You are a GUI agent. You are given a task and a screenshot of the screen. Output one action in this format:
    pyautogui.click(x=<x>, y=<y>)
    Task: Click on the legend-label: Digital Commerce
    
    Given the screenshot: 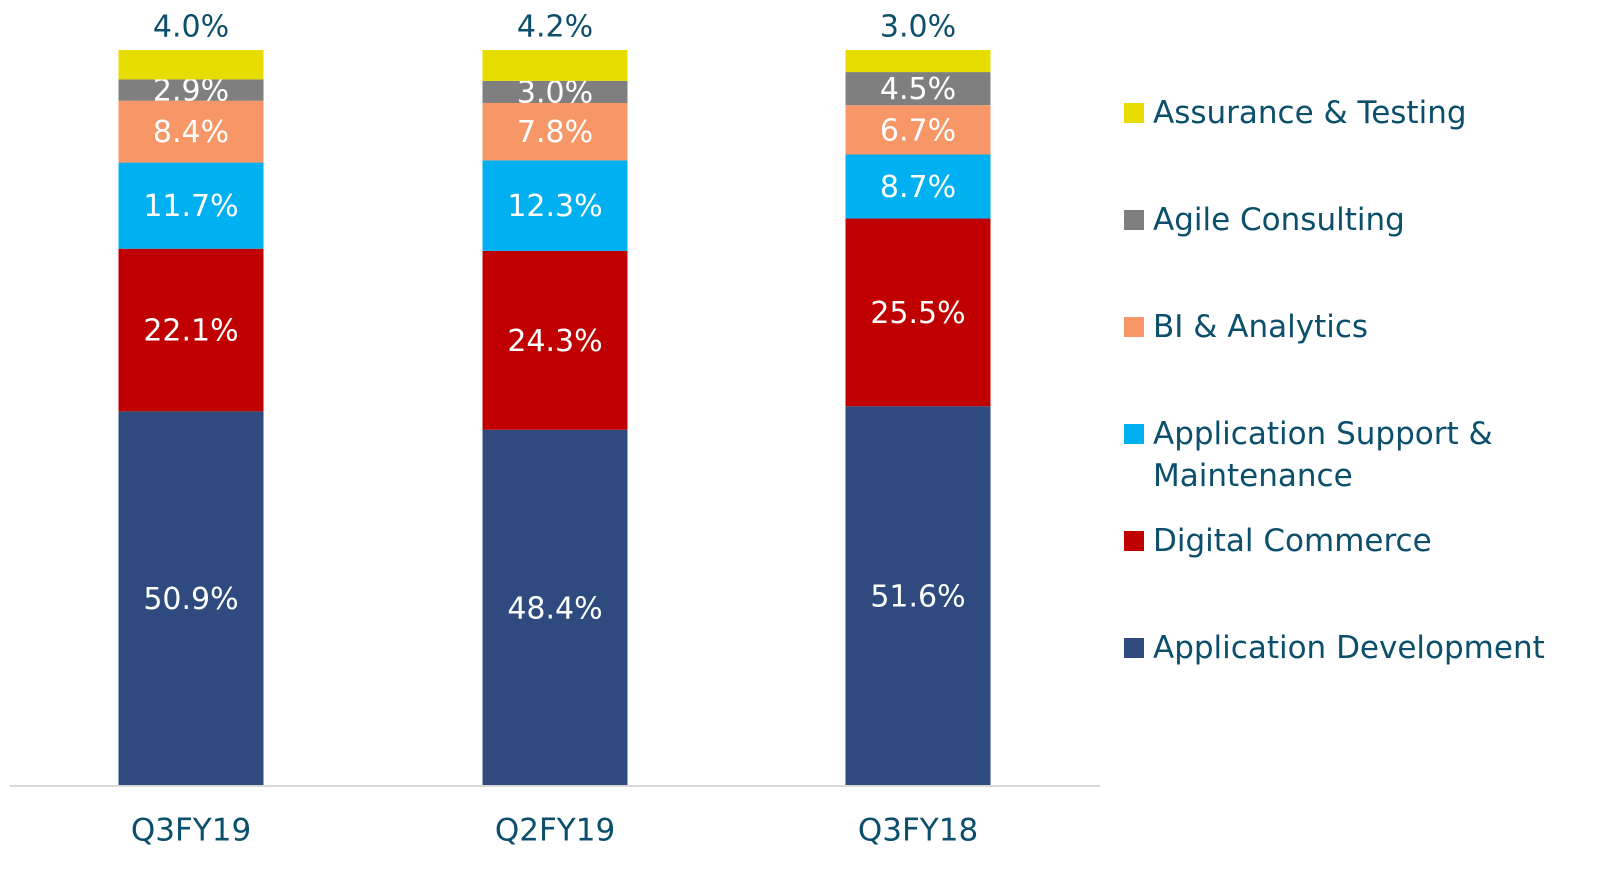 What is the action you would take?
    pyautogui.click(x=1292, y=541)
    